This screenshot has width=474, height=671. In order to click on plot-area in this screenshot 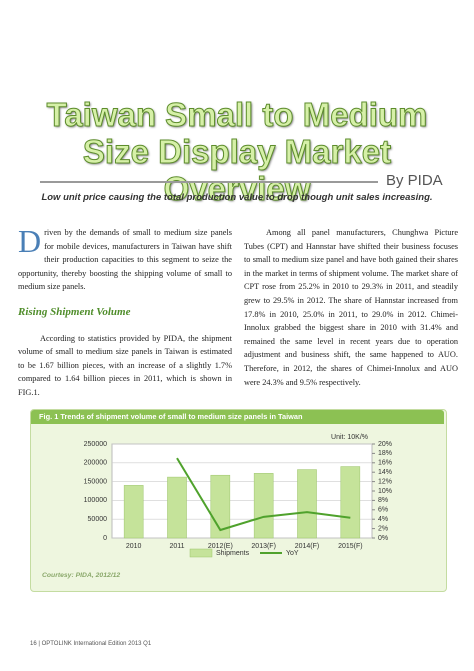, I will do `click(242, 491)`.